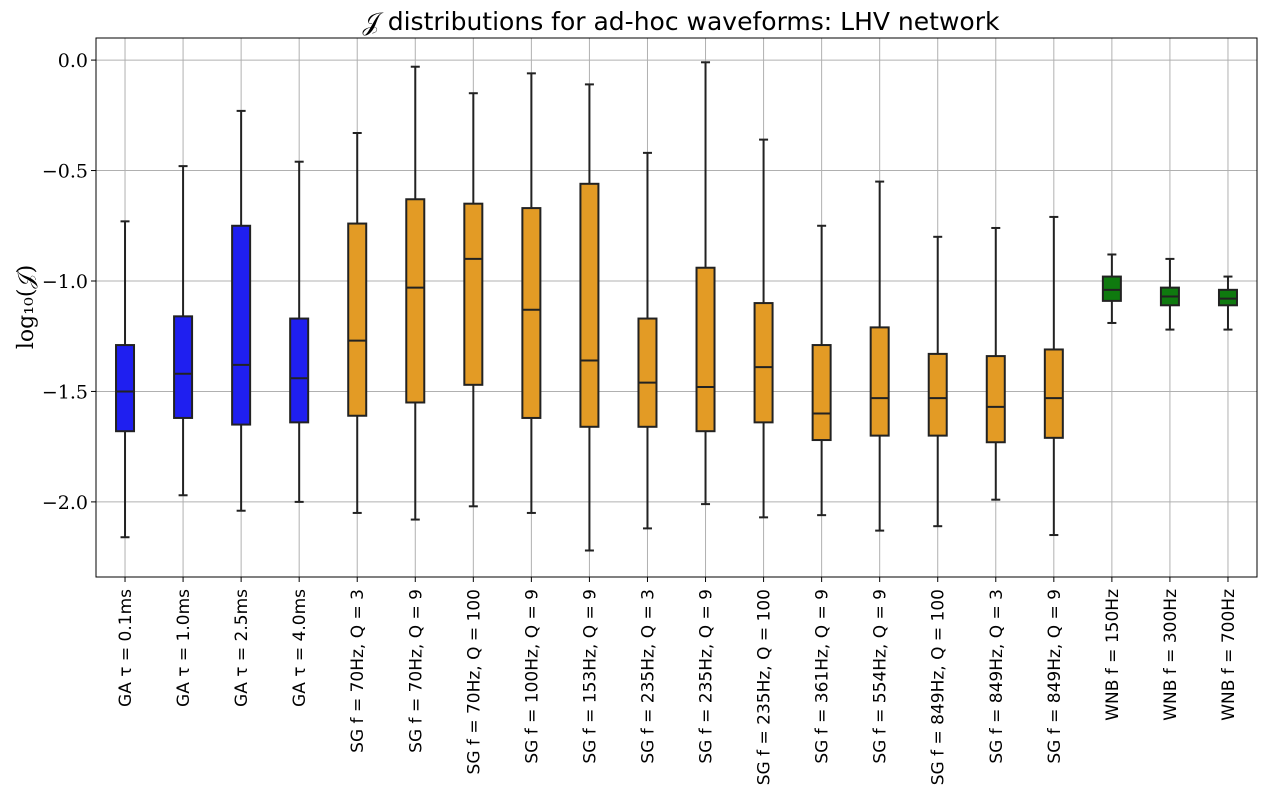 The width and height of the screenshot is (1267, 794). What do you see at coordinates (1171, 655) in the screenshot?
I see `x-tick-label-18: WNB f = 300Hz` at bounding box center [1171, 655].